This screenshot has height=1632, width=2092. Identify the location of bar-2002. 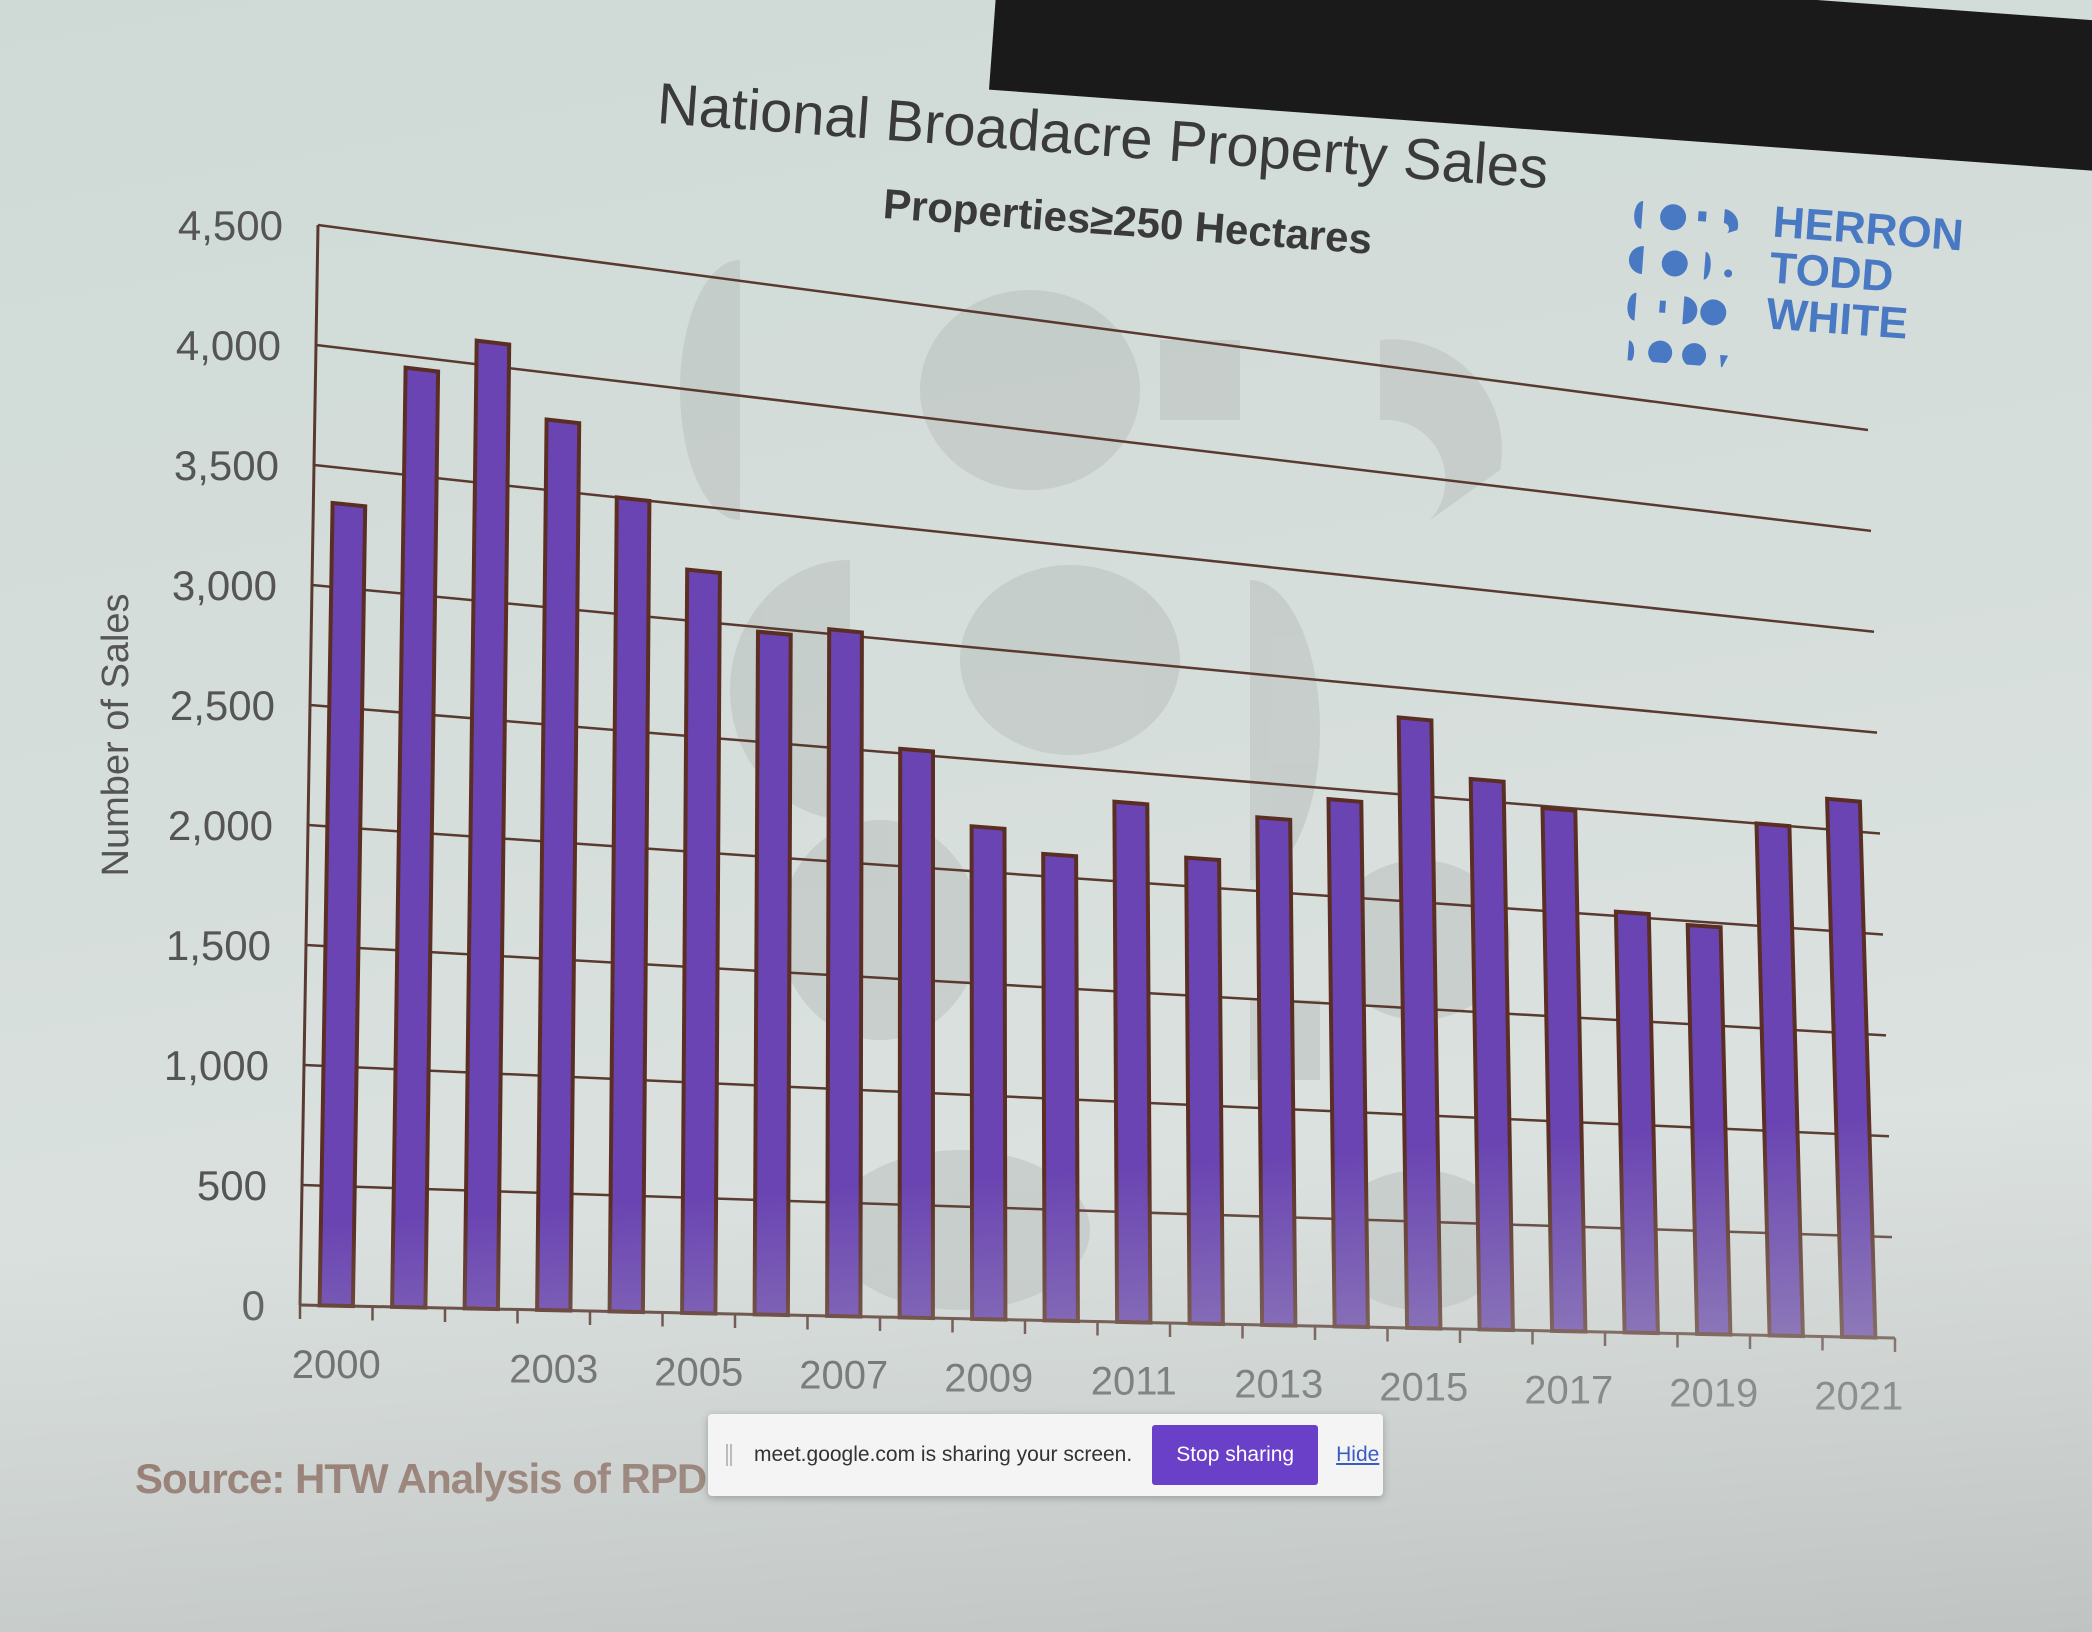
(487, 825).